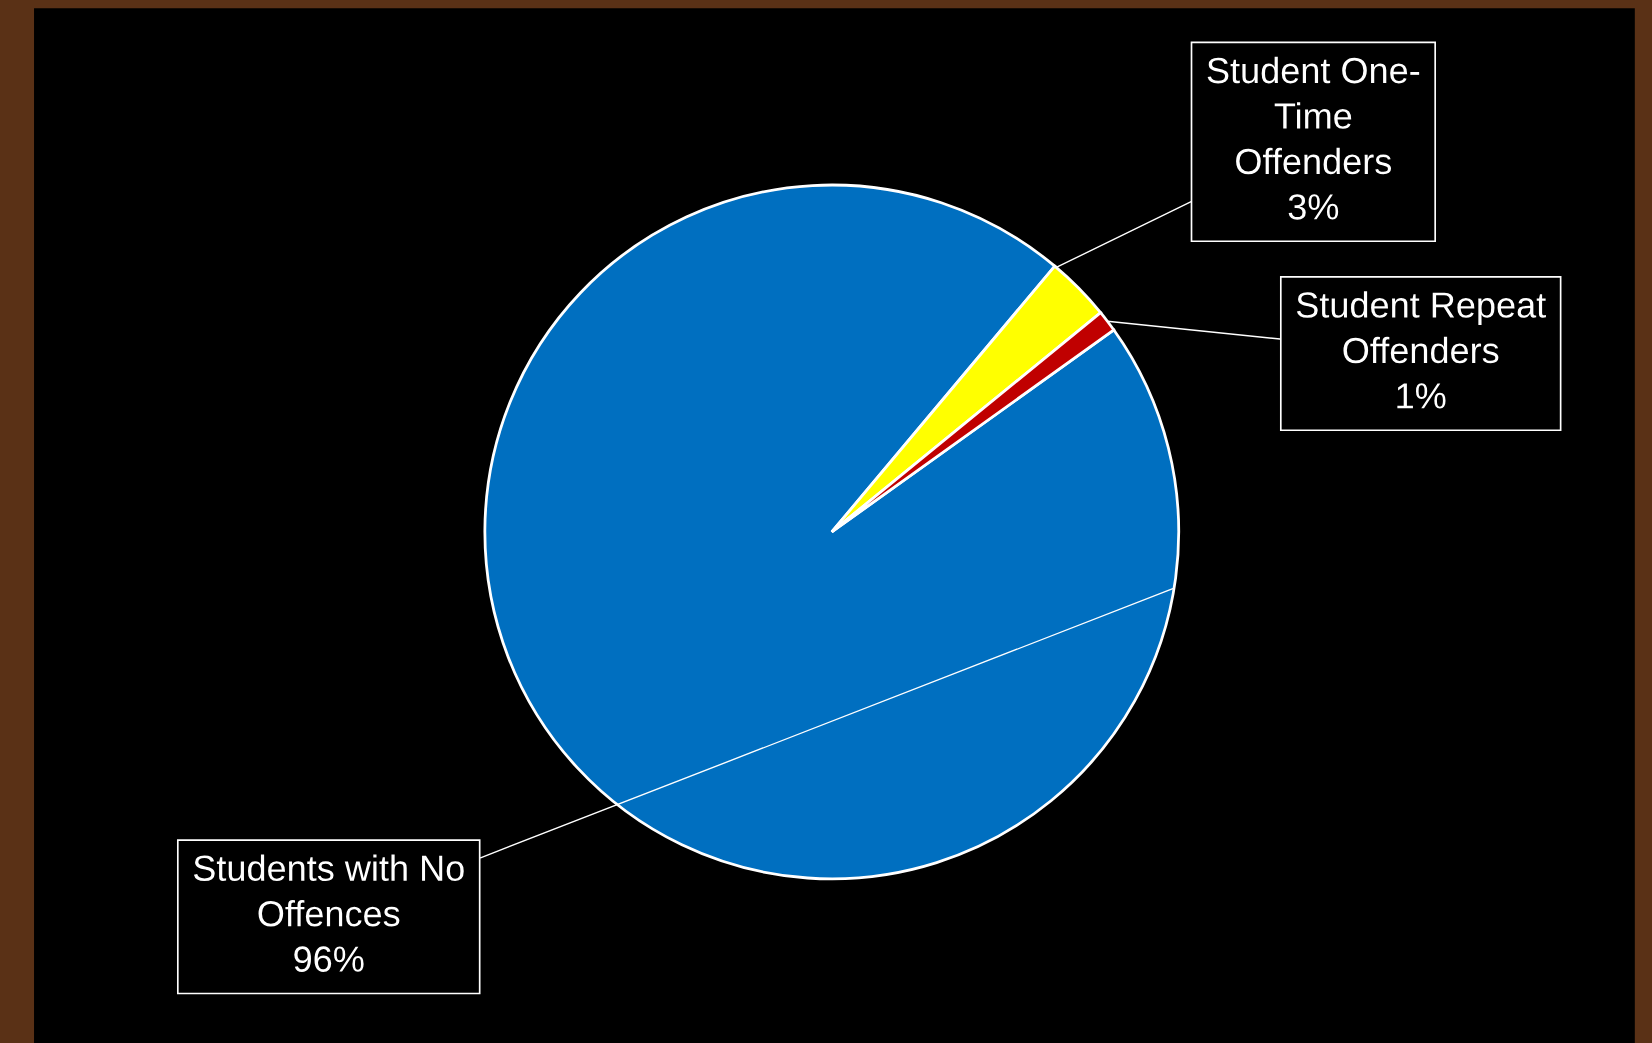 The image size is (1652, 1043). I want to click on slice-label: Student Repeat Offenders, so click(1421, 327).